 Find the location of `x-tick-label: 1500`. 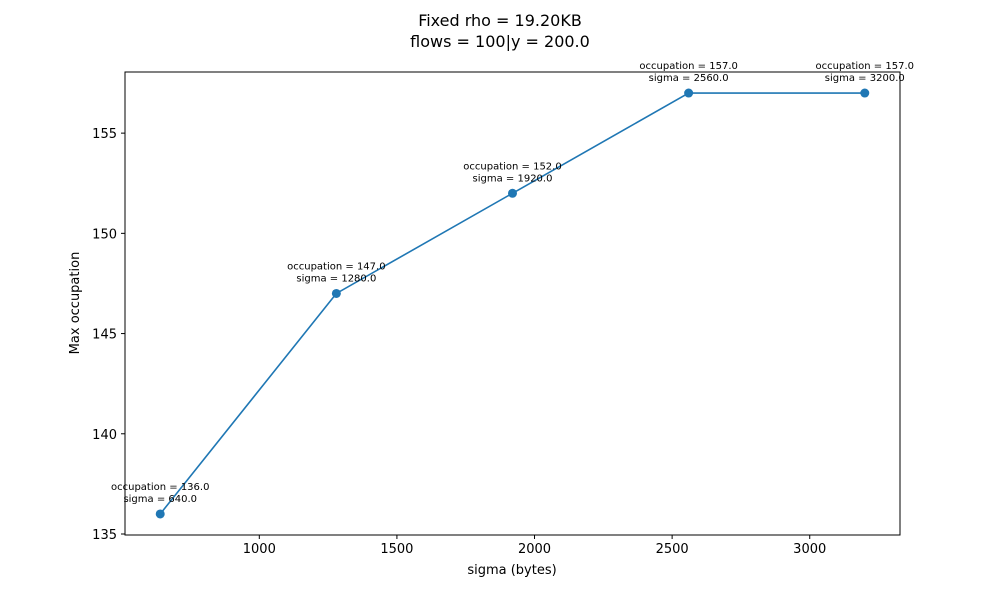

x-tick-label: 1500 is located at coordinates (396, 549).